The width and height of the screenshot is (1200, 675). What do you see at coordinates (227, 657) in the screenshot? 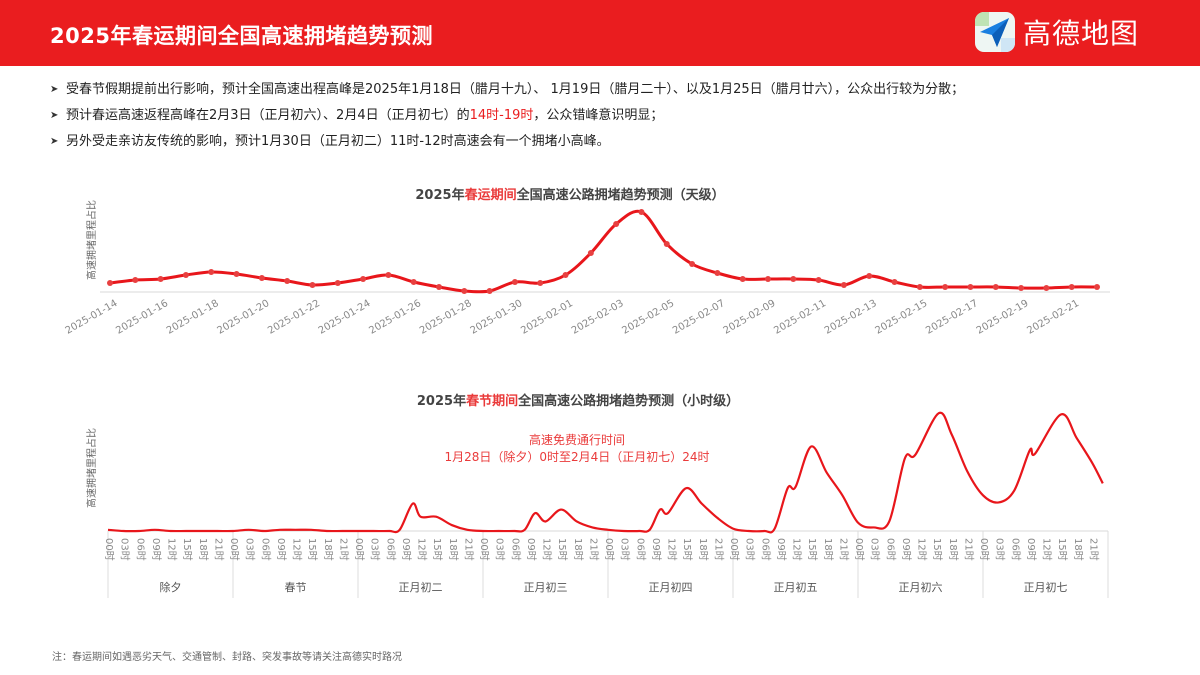
I see `footnote: 注：春运期间如遇恶劣天气、交通管制、封路、突发事故等请关注高德实时路况` at bounding box center [227, 657].